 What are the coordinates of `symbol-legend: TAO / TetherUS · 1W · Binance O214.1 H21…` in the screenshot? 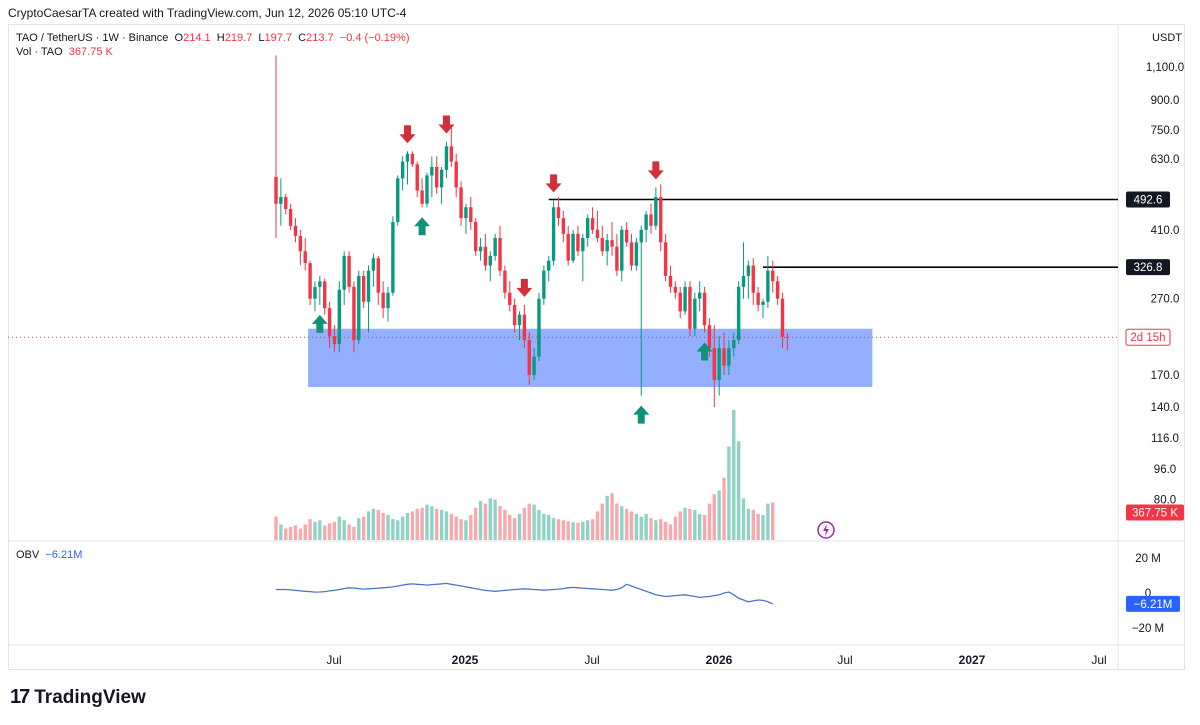 It's located at (212, 38).